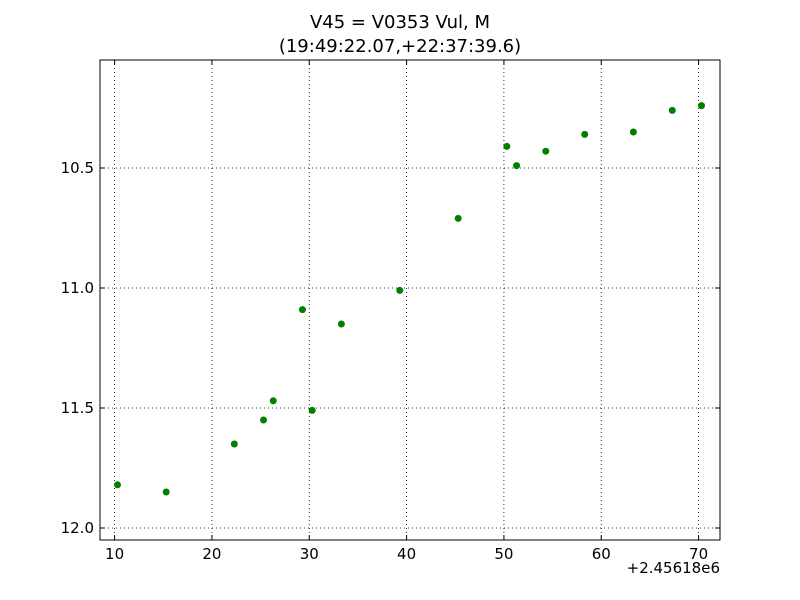 Image resolution: width=800 pixels, height=600 pixels. I want to click on chart-subtitle: (19:49:22.07,+22:37:39.6), so click(400, 46).